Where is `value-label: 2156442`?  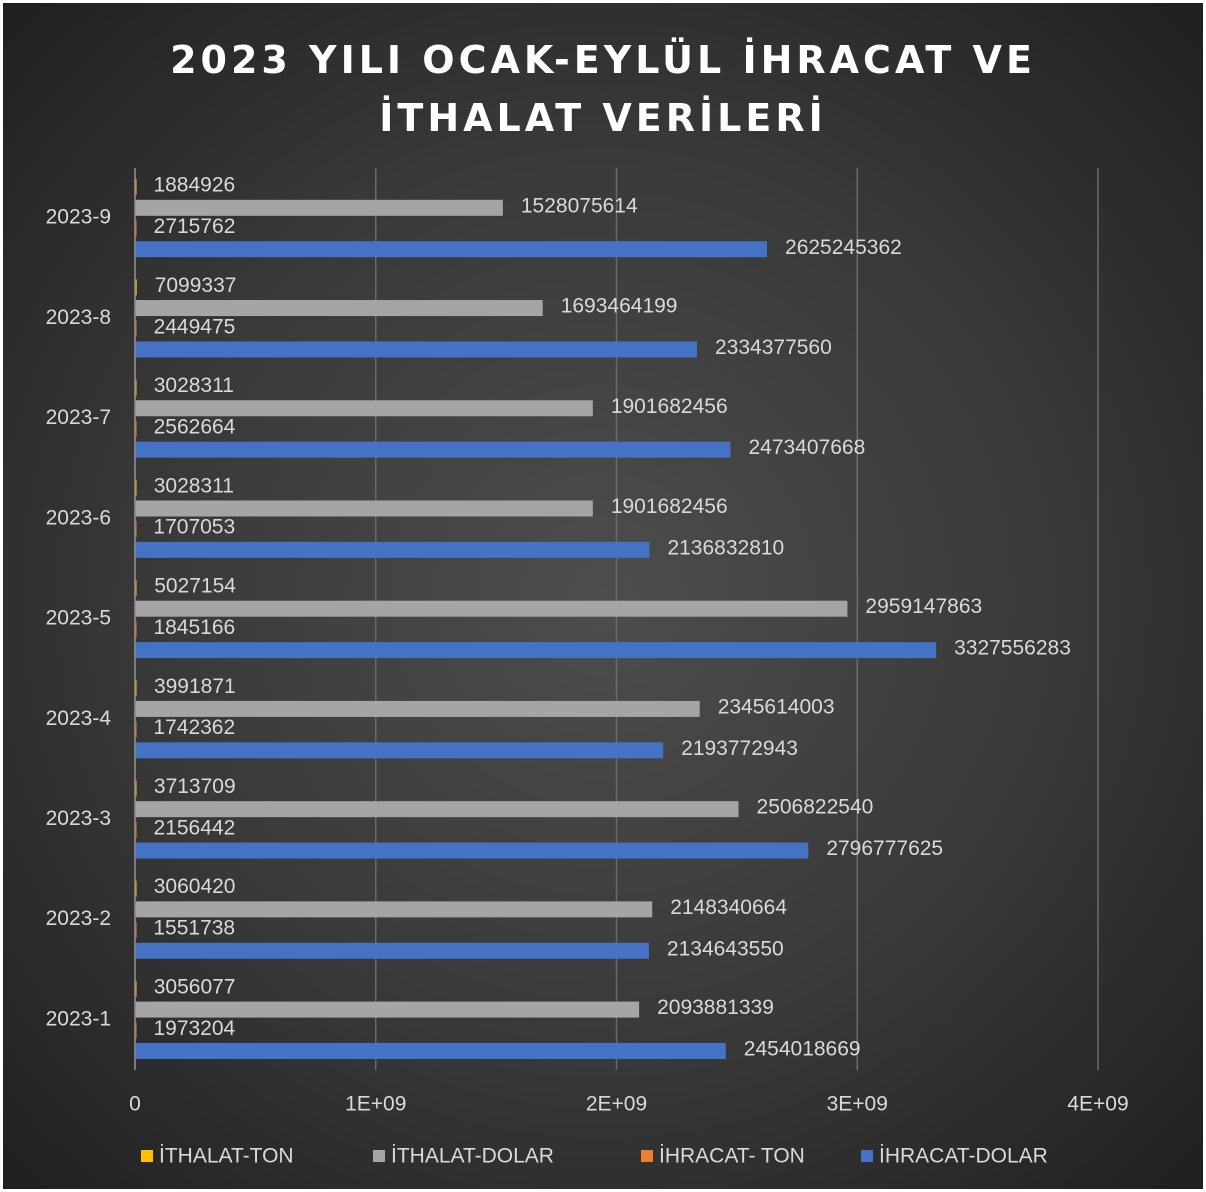
value-label: 2156442 is located at coordinates (195, 827).